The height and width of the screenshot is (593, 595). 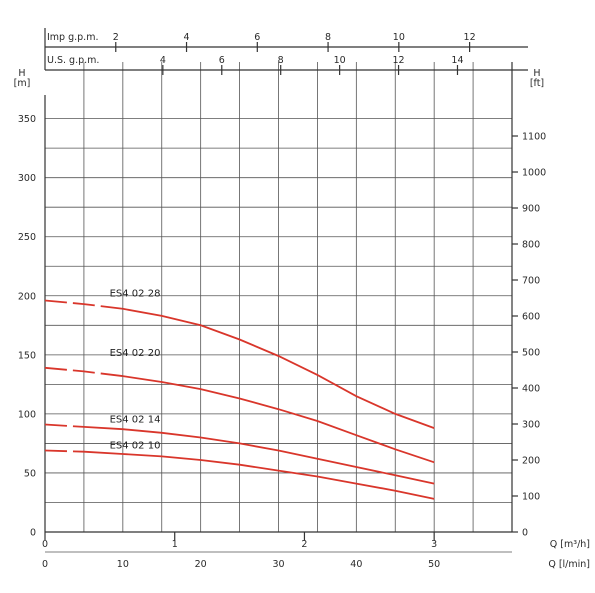 What do you see at coordinates (22, 83) in the screenshot?
I see `y-left-axis-unit: [m]` at bounding box center [22, 83].